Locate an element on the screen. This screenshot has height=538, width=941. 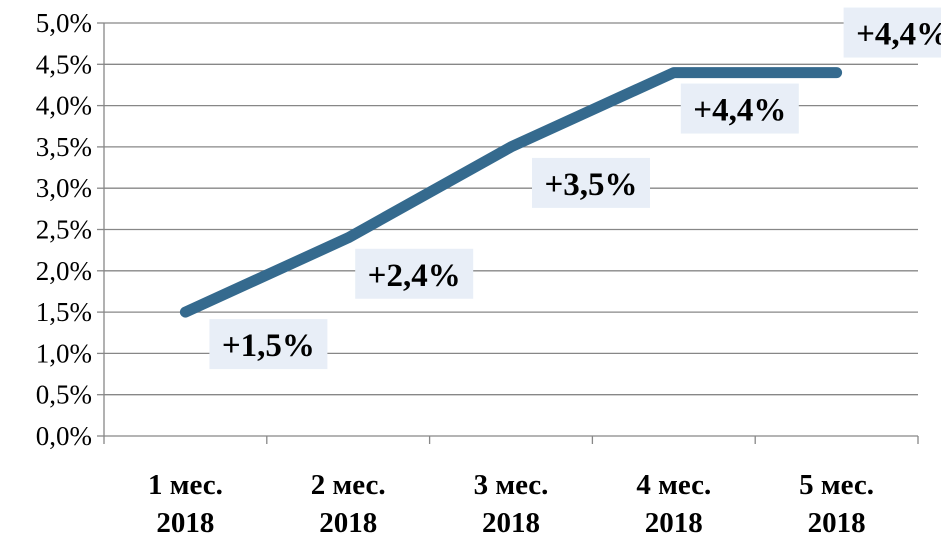
x-tick-label-line: 2 мес. is located at coordinates (348, 485).